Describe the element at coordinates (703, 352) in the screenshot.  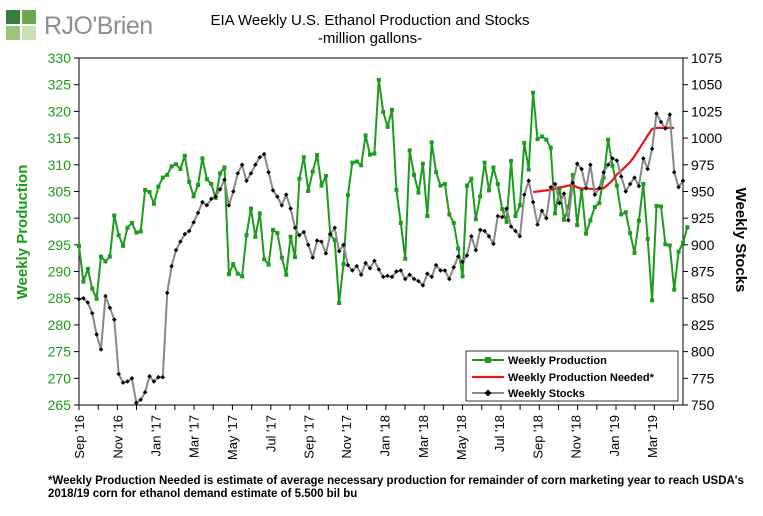
I see `y-right-tick-label: 800` at that location.